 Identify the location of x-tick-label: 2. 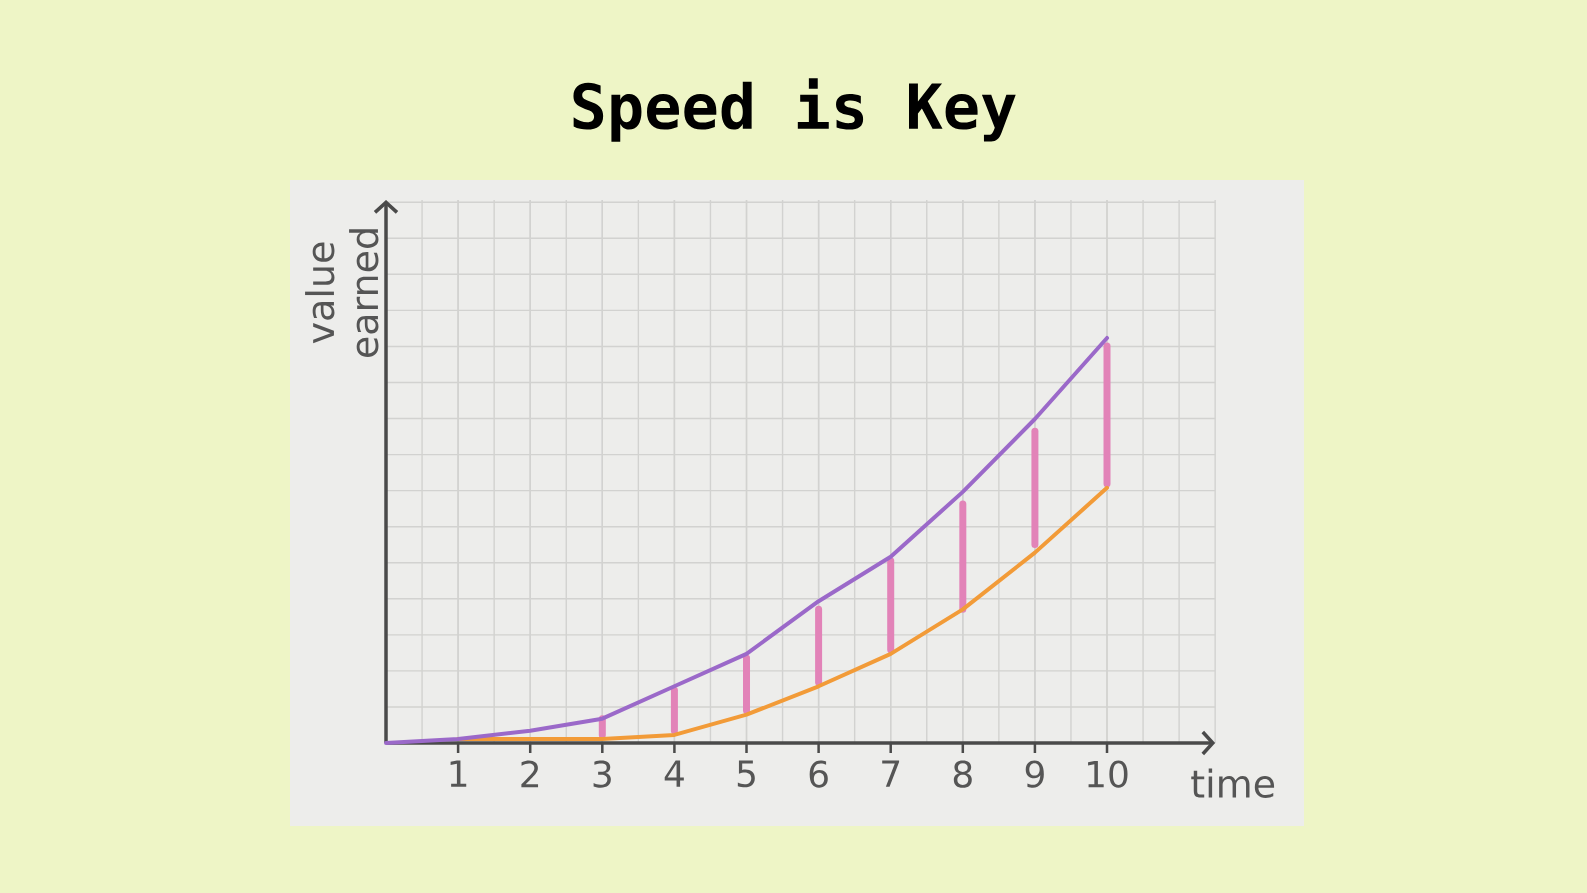
(530, 774).